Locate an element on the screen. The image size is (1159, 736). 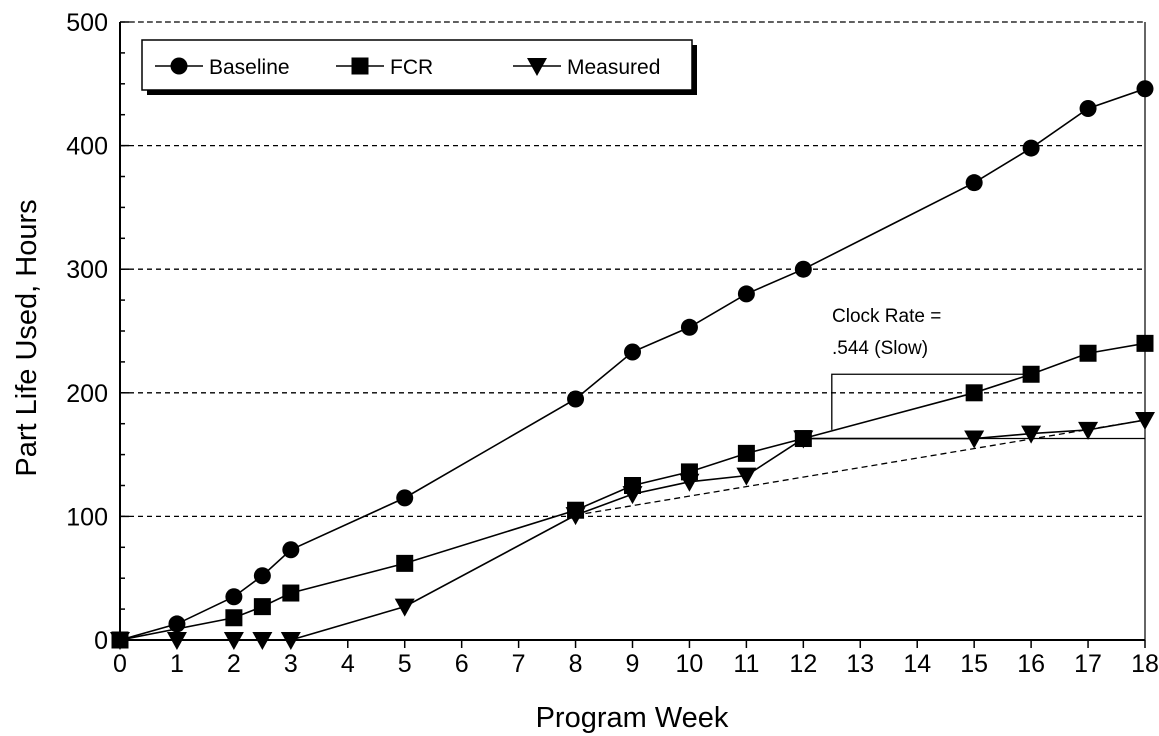
x-tick-label: 2 is located at coordinates (234, 664).